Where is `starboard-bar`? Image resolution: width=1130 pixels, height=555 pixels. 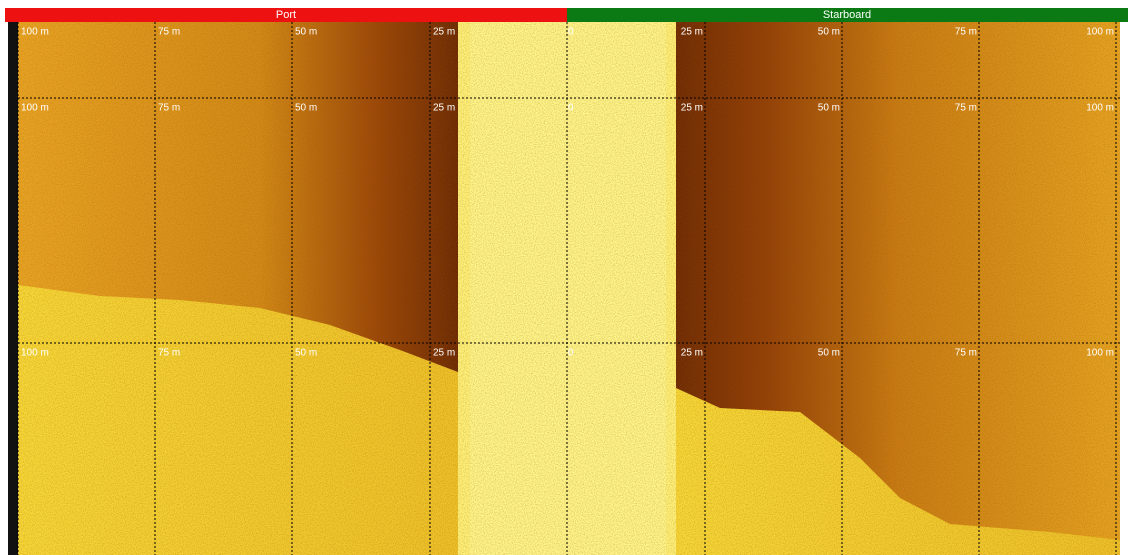
starboard-bar is located at coordinates (847, 15).